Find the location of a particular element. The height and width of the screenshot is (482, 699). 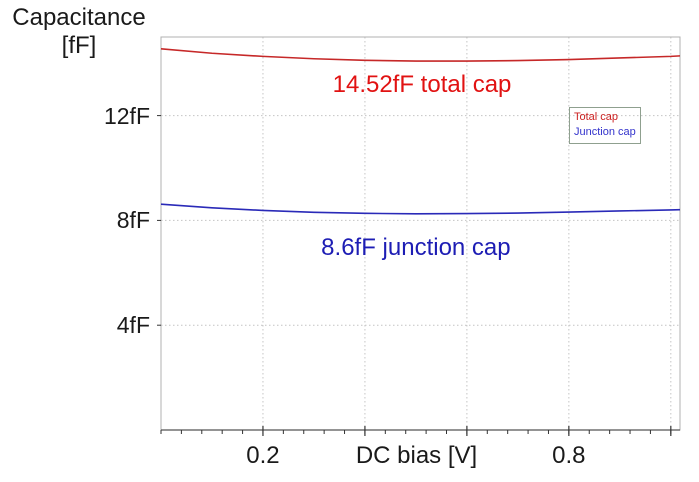

series-junction-cap is located at coordinates (420, 209).